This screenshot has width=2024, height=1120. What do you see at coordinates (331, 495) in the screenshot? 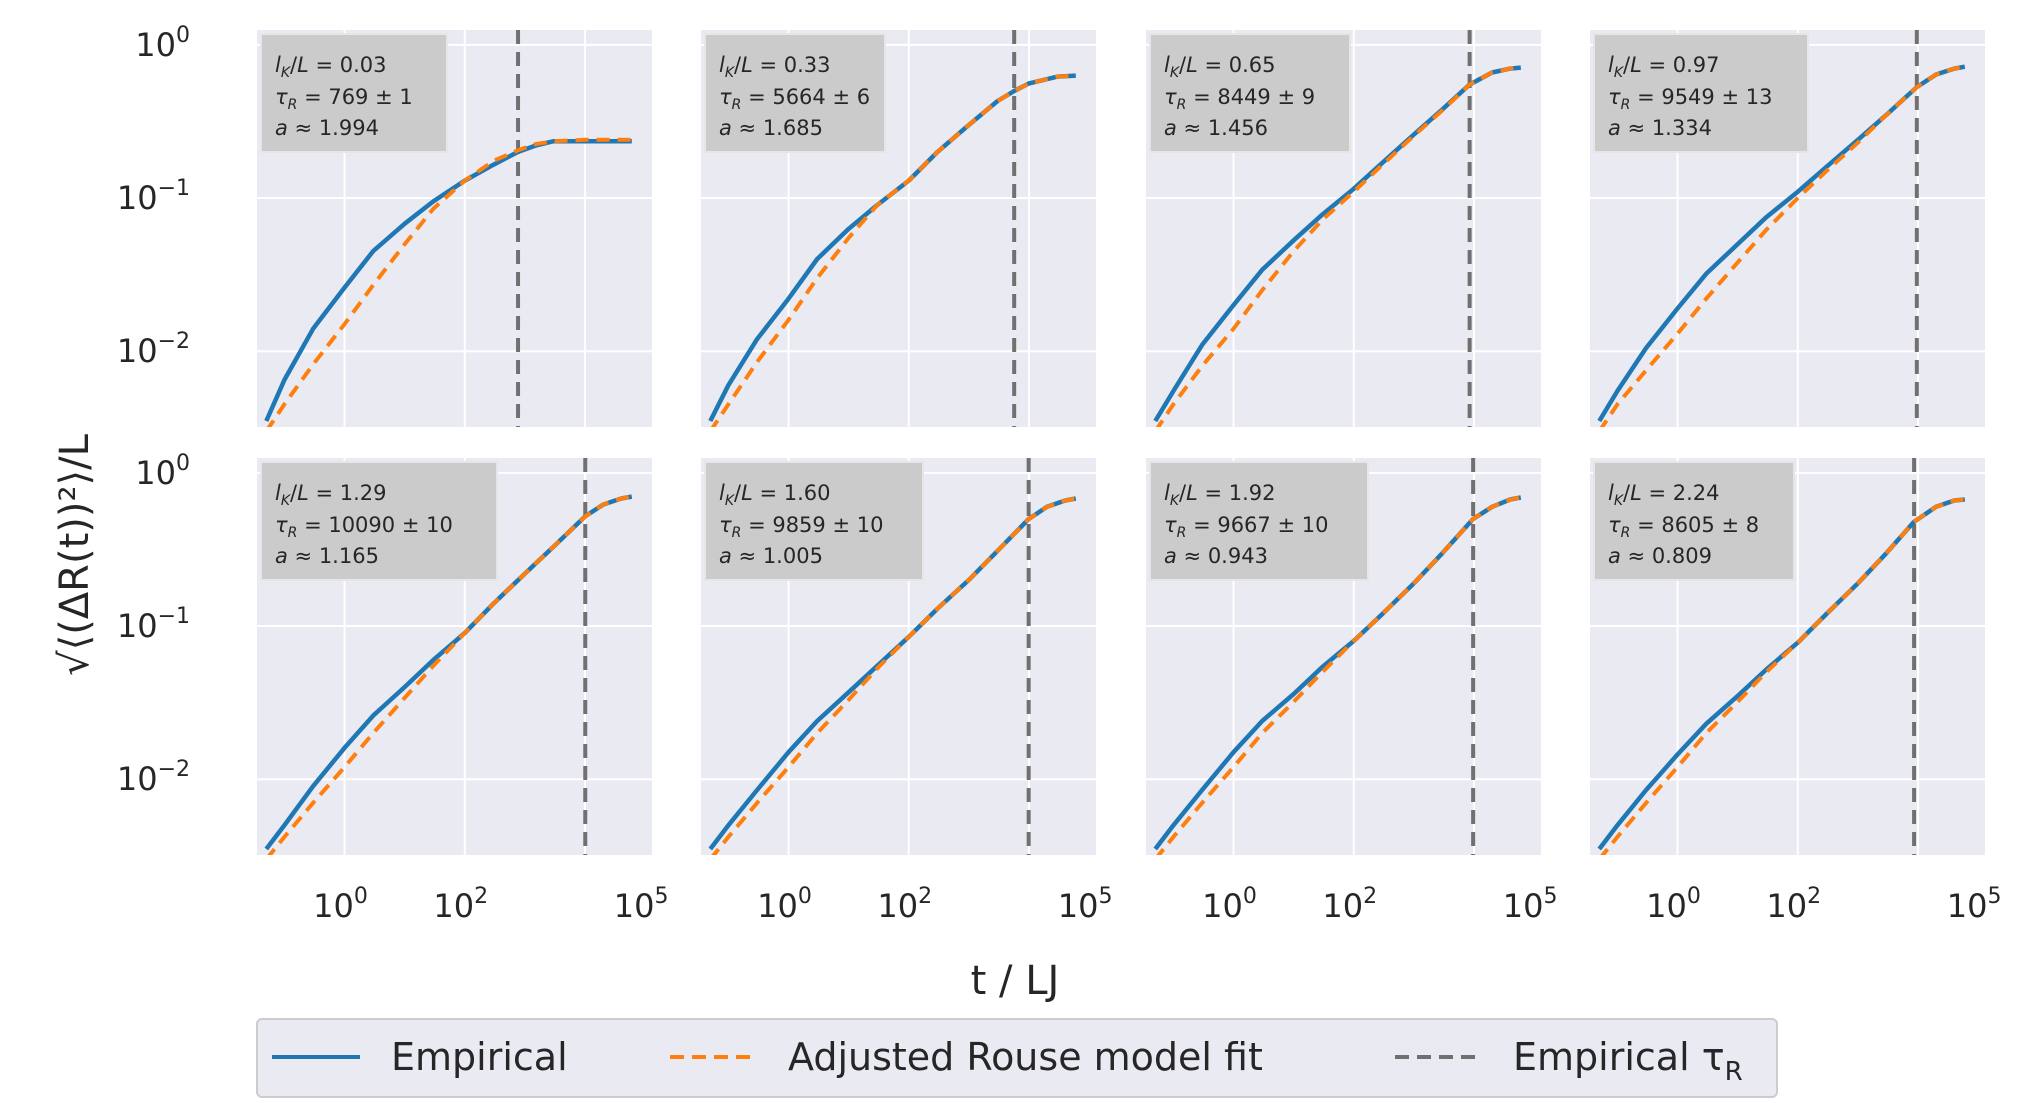
I see `annotation-lk-ratio: lK/L = 1.29` at bounding box center [331, 495].